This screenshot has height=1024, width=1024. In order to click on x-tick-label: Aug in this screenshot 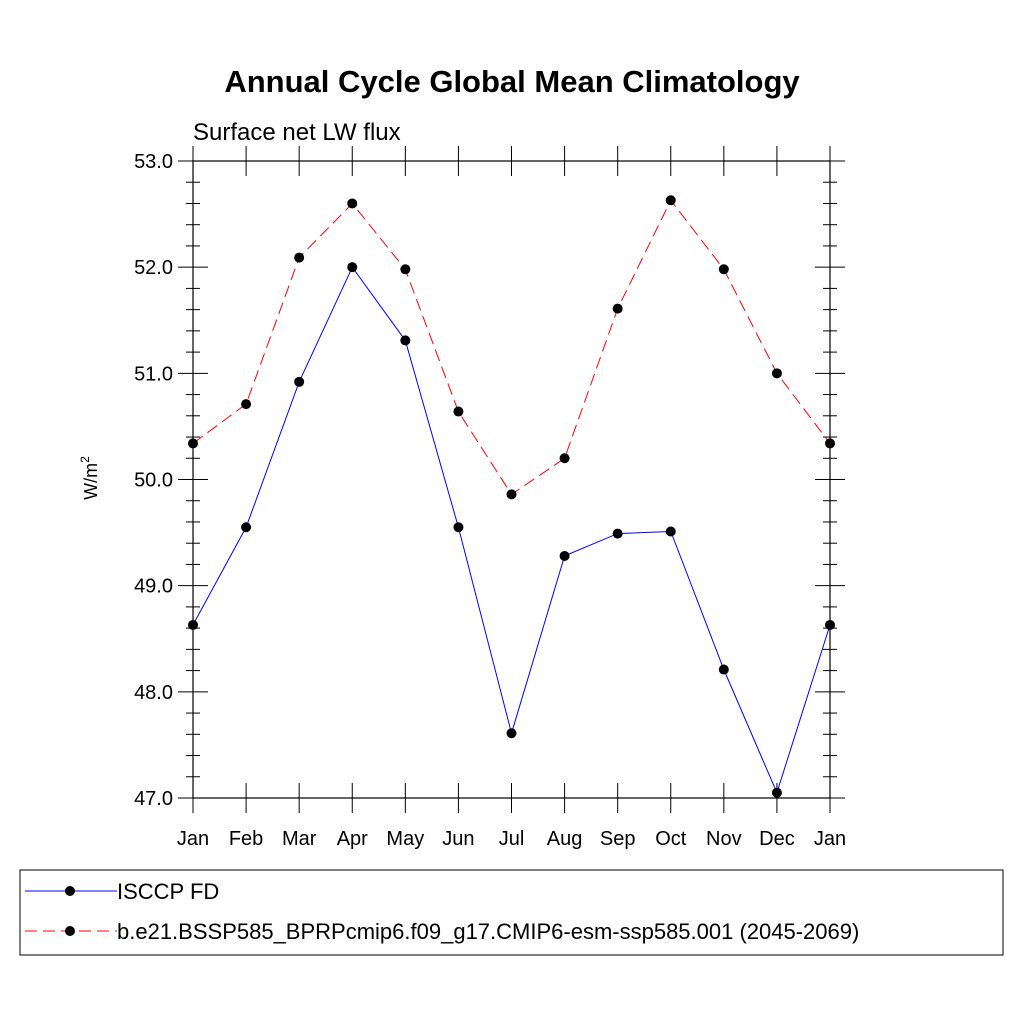, I will do `click(565, 839)`.